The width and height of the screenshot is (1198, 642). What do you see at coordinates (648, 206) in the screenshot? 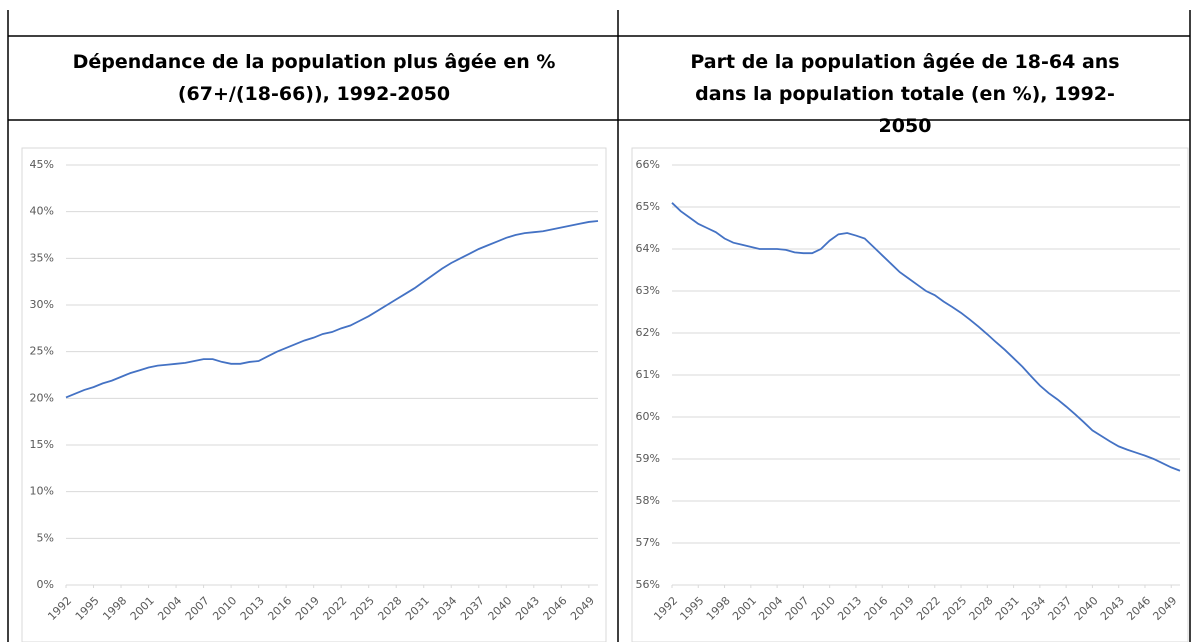
I see `y-tick-label: 65%` at bounding box center [648, 206].